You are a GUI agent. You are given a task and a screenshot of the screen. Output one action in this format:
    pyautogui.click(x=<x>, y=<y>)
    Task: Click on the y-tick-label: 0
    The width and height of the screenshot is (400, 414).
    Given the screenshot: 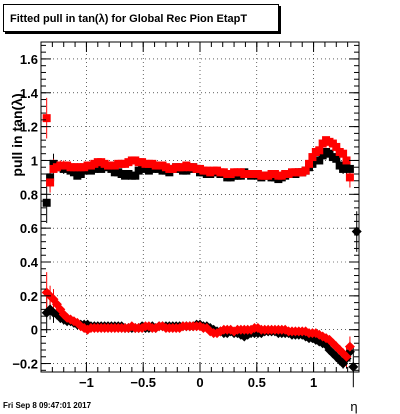 What is the action you would take?
    pyautogui.click(x=34, y=330)
    